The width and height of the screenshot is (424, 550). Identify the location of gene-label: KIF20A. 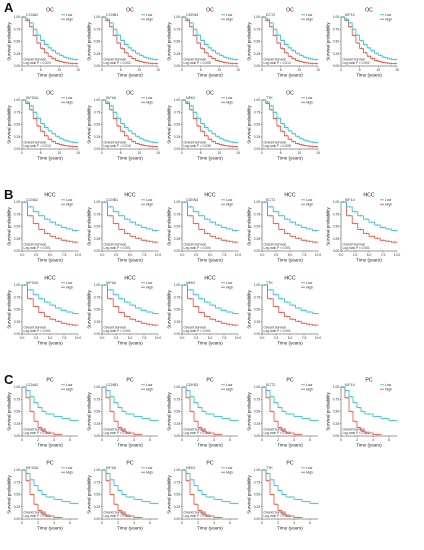
(32, 283).